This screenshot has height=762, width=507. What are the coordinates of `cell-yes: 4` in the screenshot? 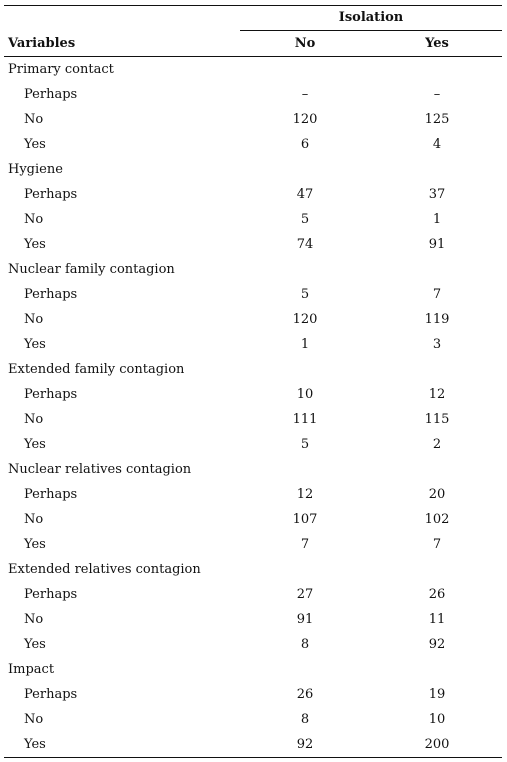 It's located at (437, 144).